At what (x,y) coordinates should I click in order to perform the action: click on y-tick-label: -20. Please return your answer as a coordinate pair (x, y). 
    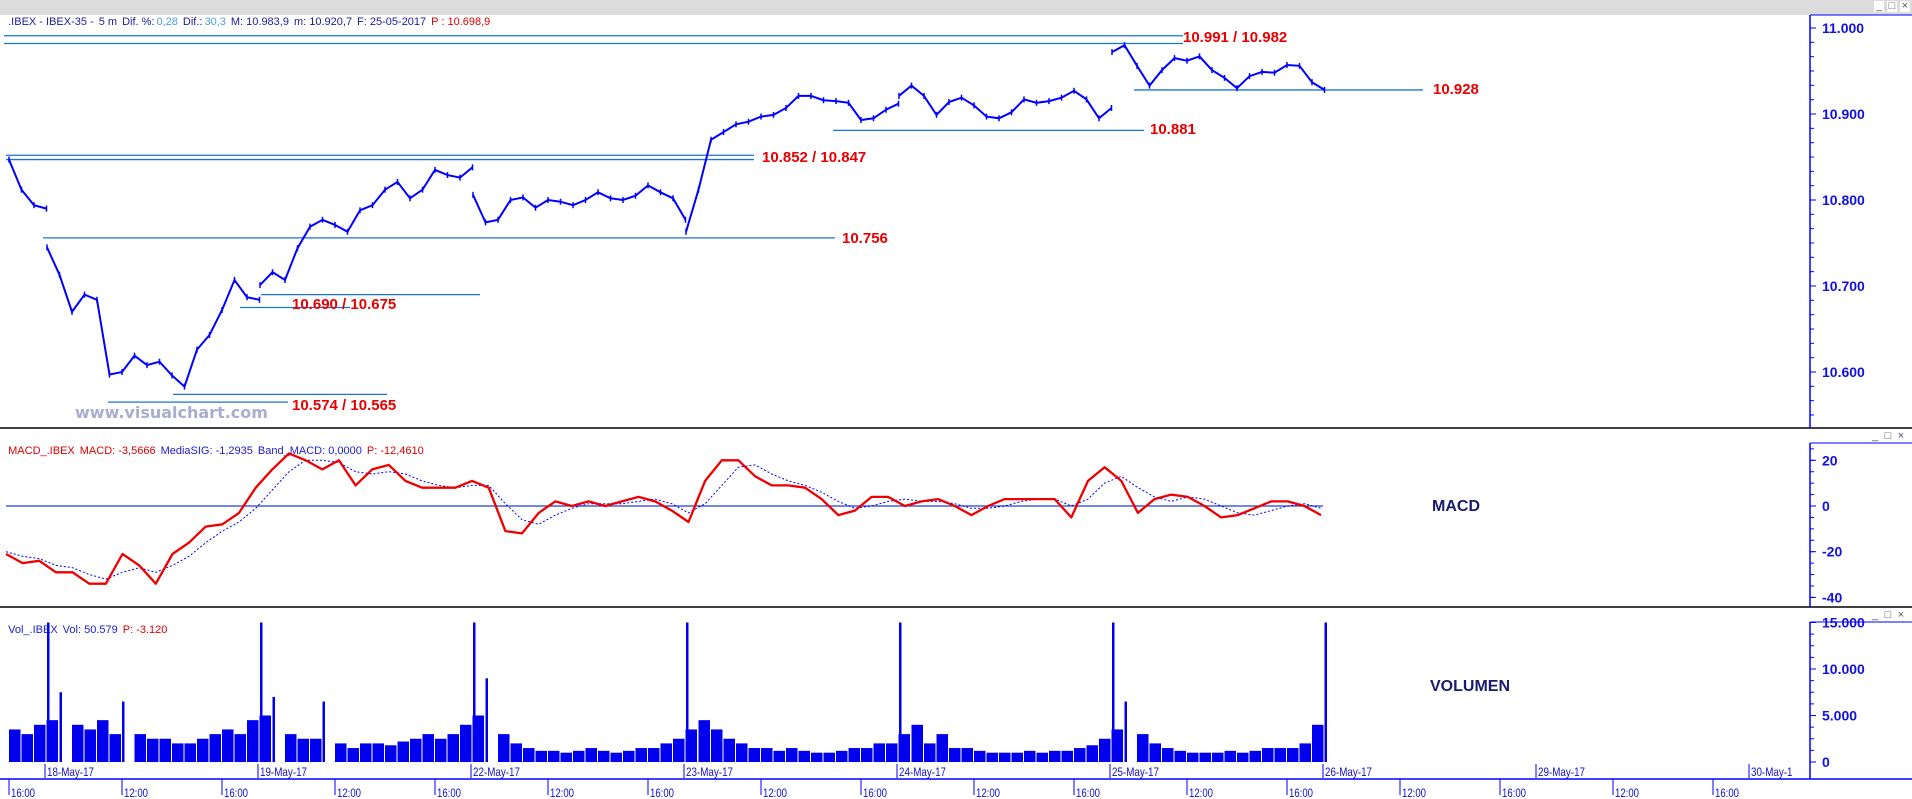
    Looking at the image, I should click on (1832, 552).